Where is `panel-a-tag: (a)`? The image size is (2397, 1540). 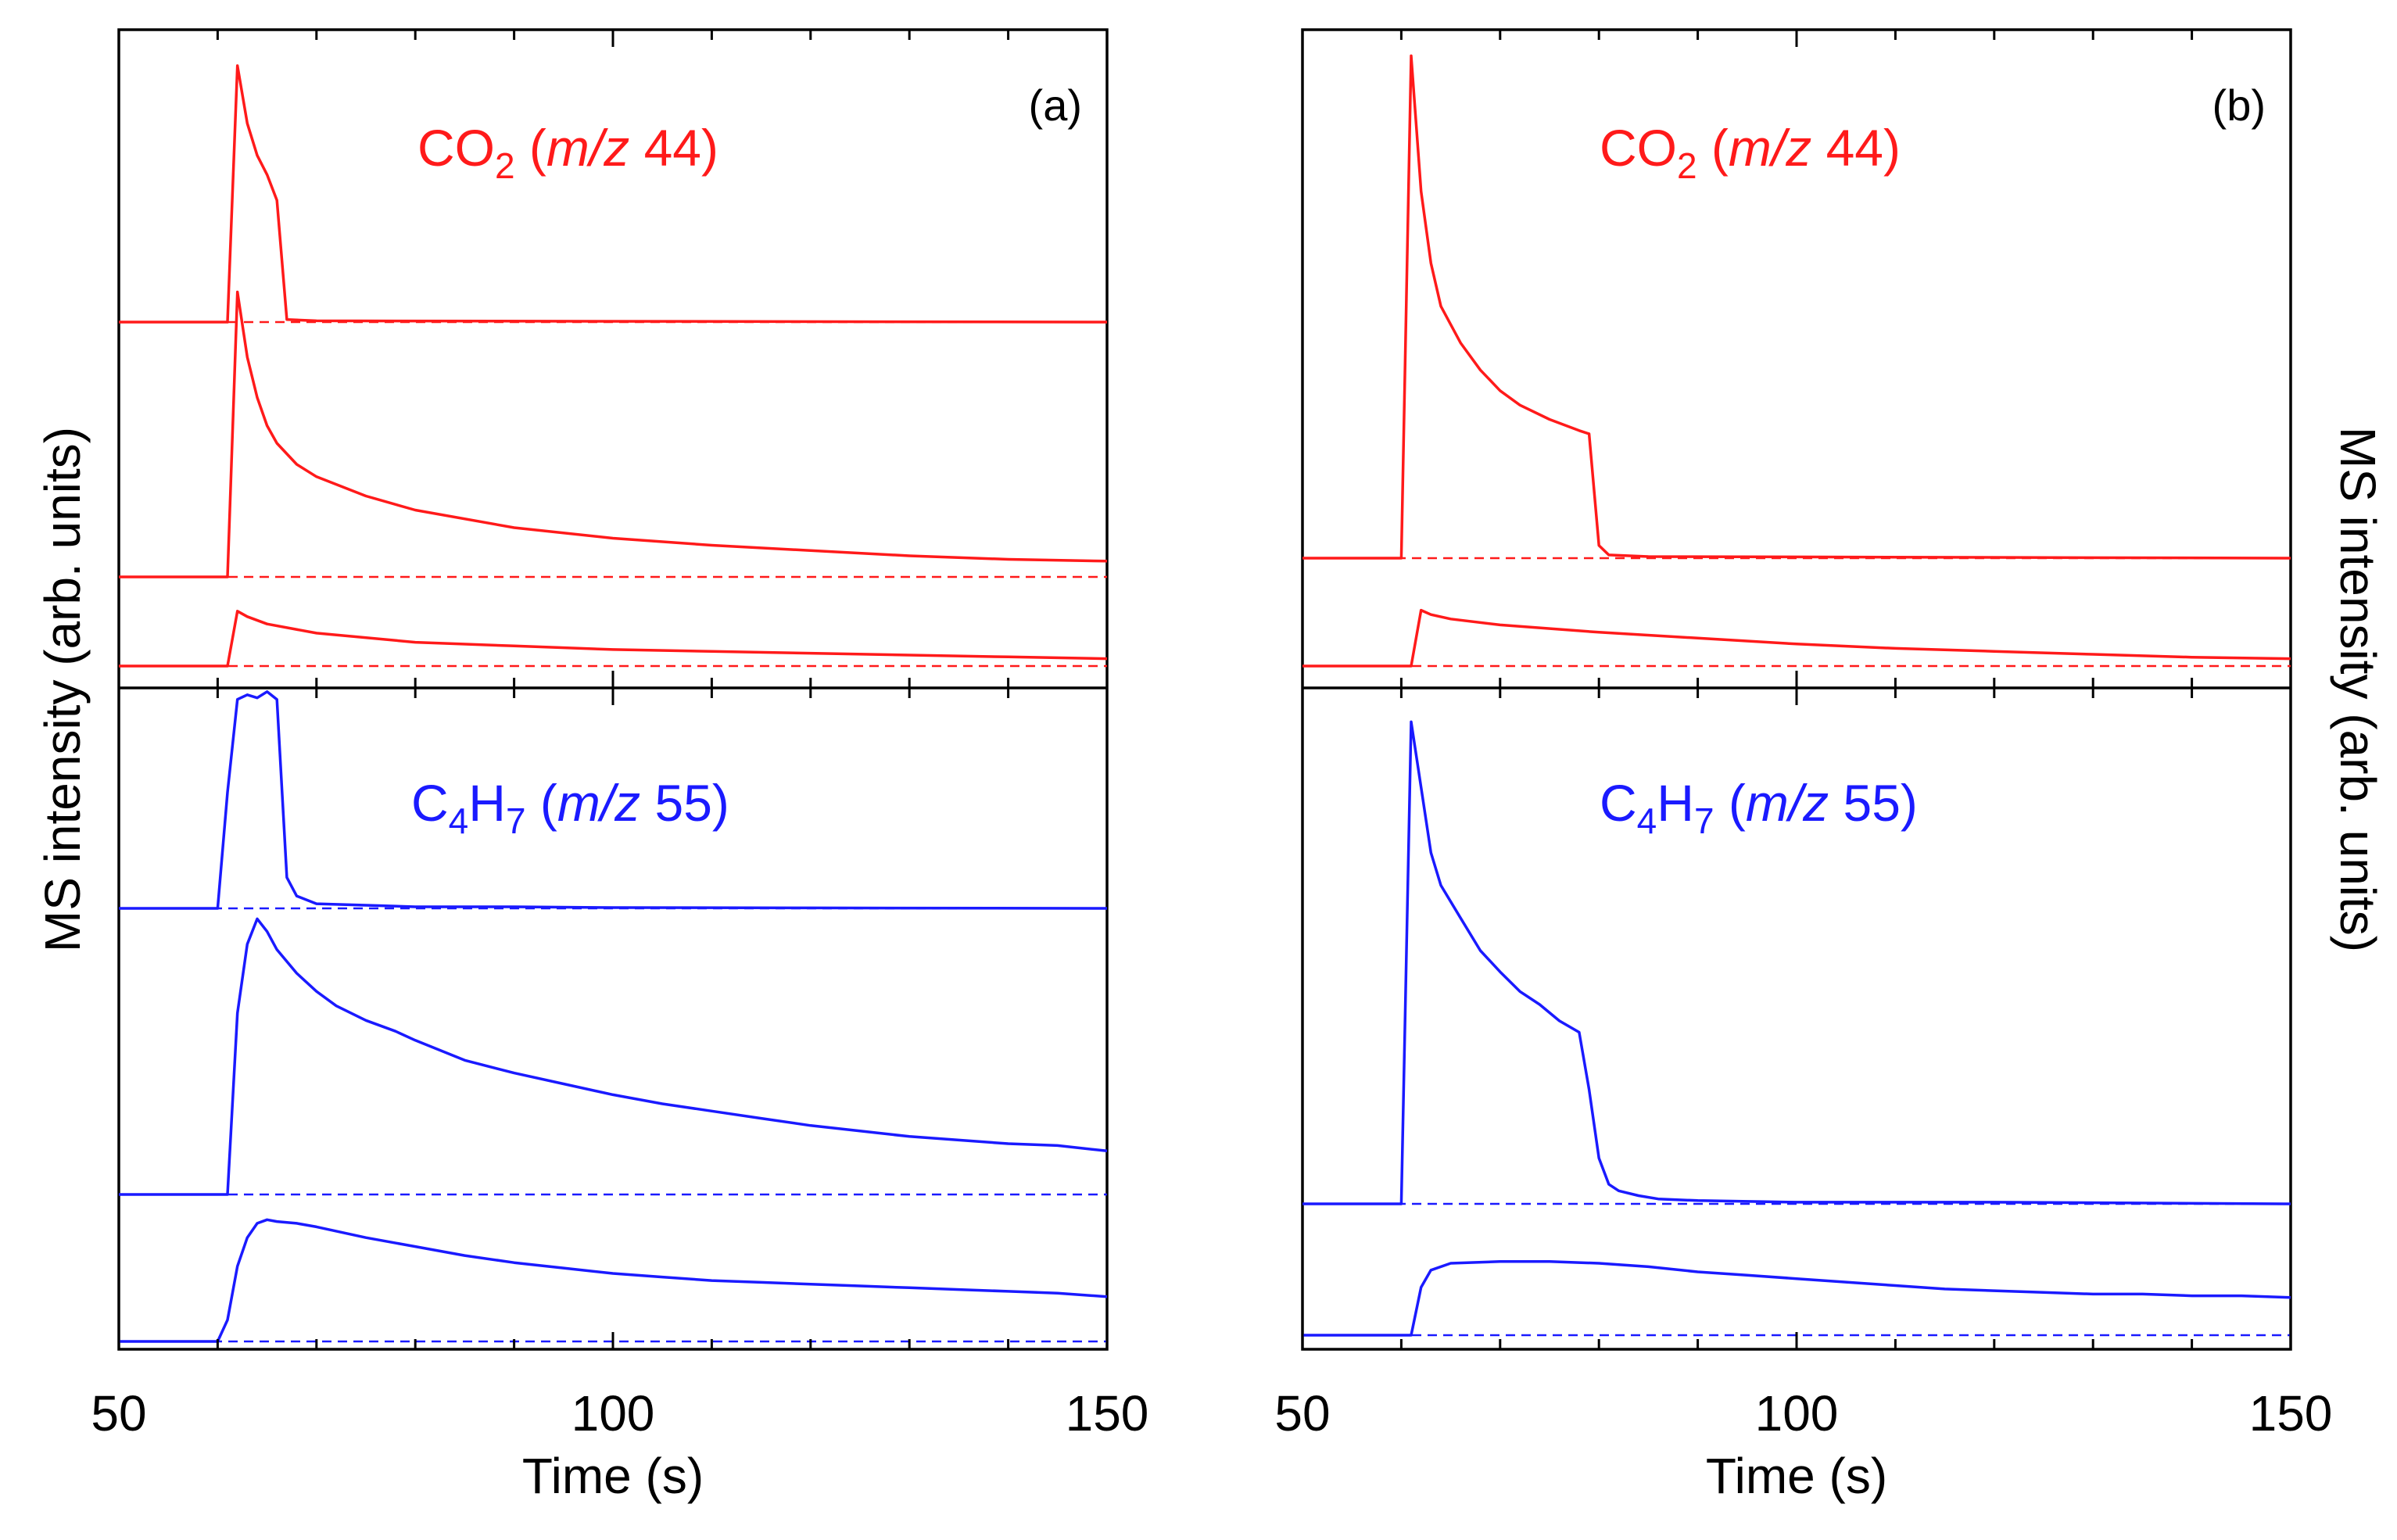
panel-a-tag: (a) is located at coordinates (1055, 105).